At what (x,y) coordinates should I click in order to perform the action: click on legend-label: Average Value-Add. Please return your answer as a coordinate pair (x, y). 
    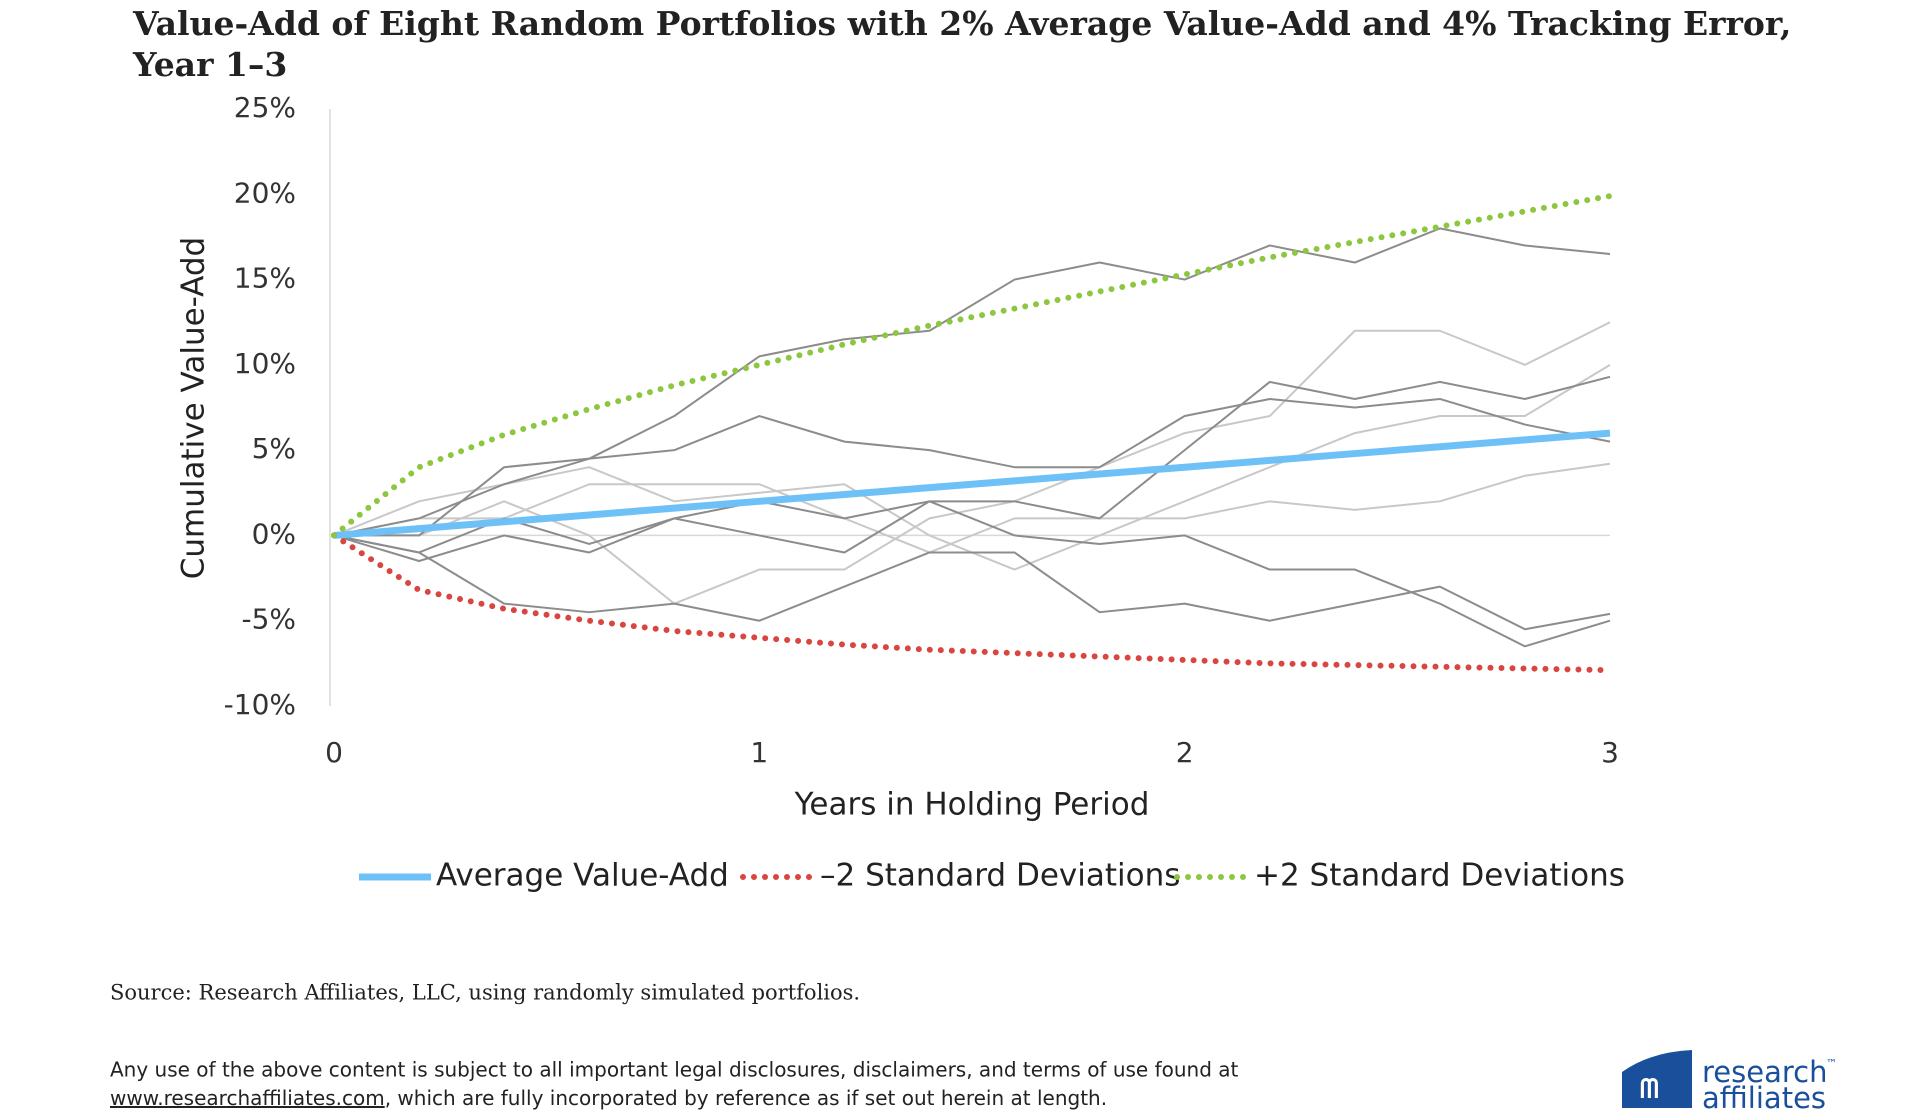
    Looking at the image, I should click on (582, 876).